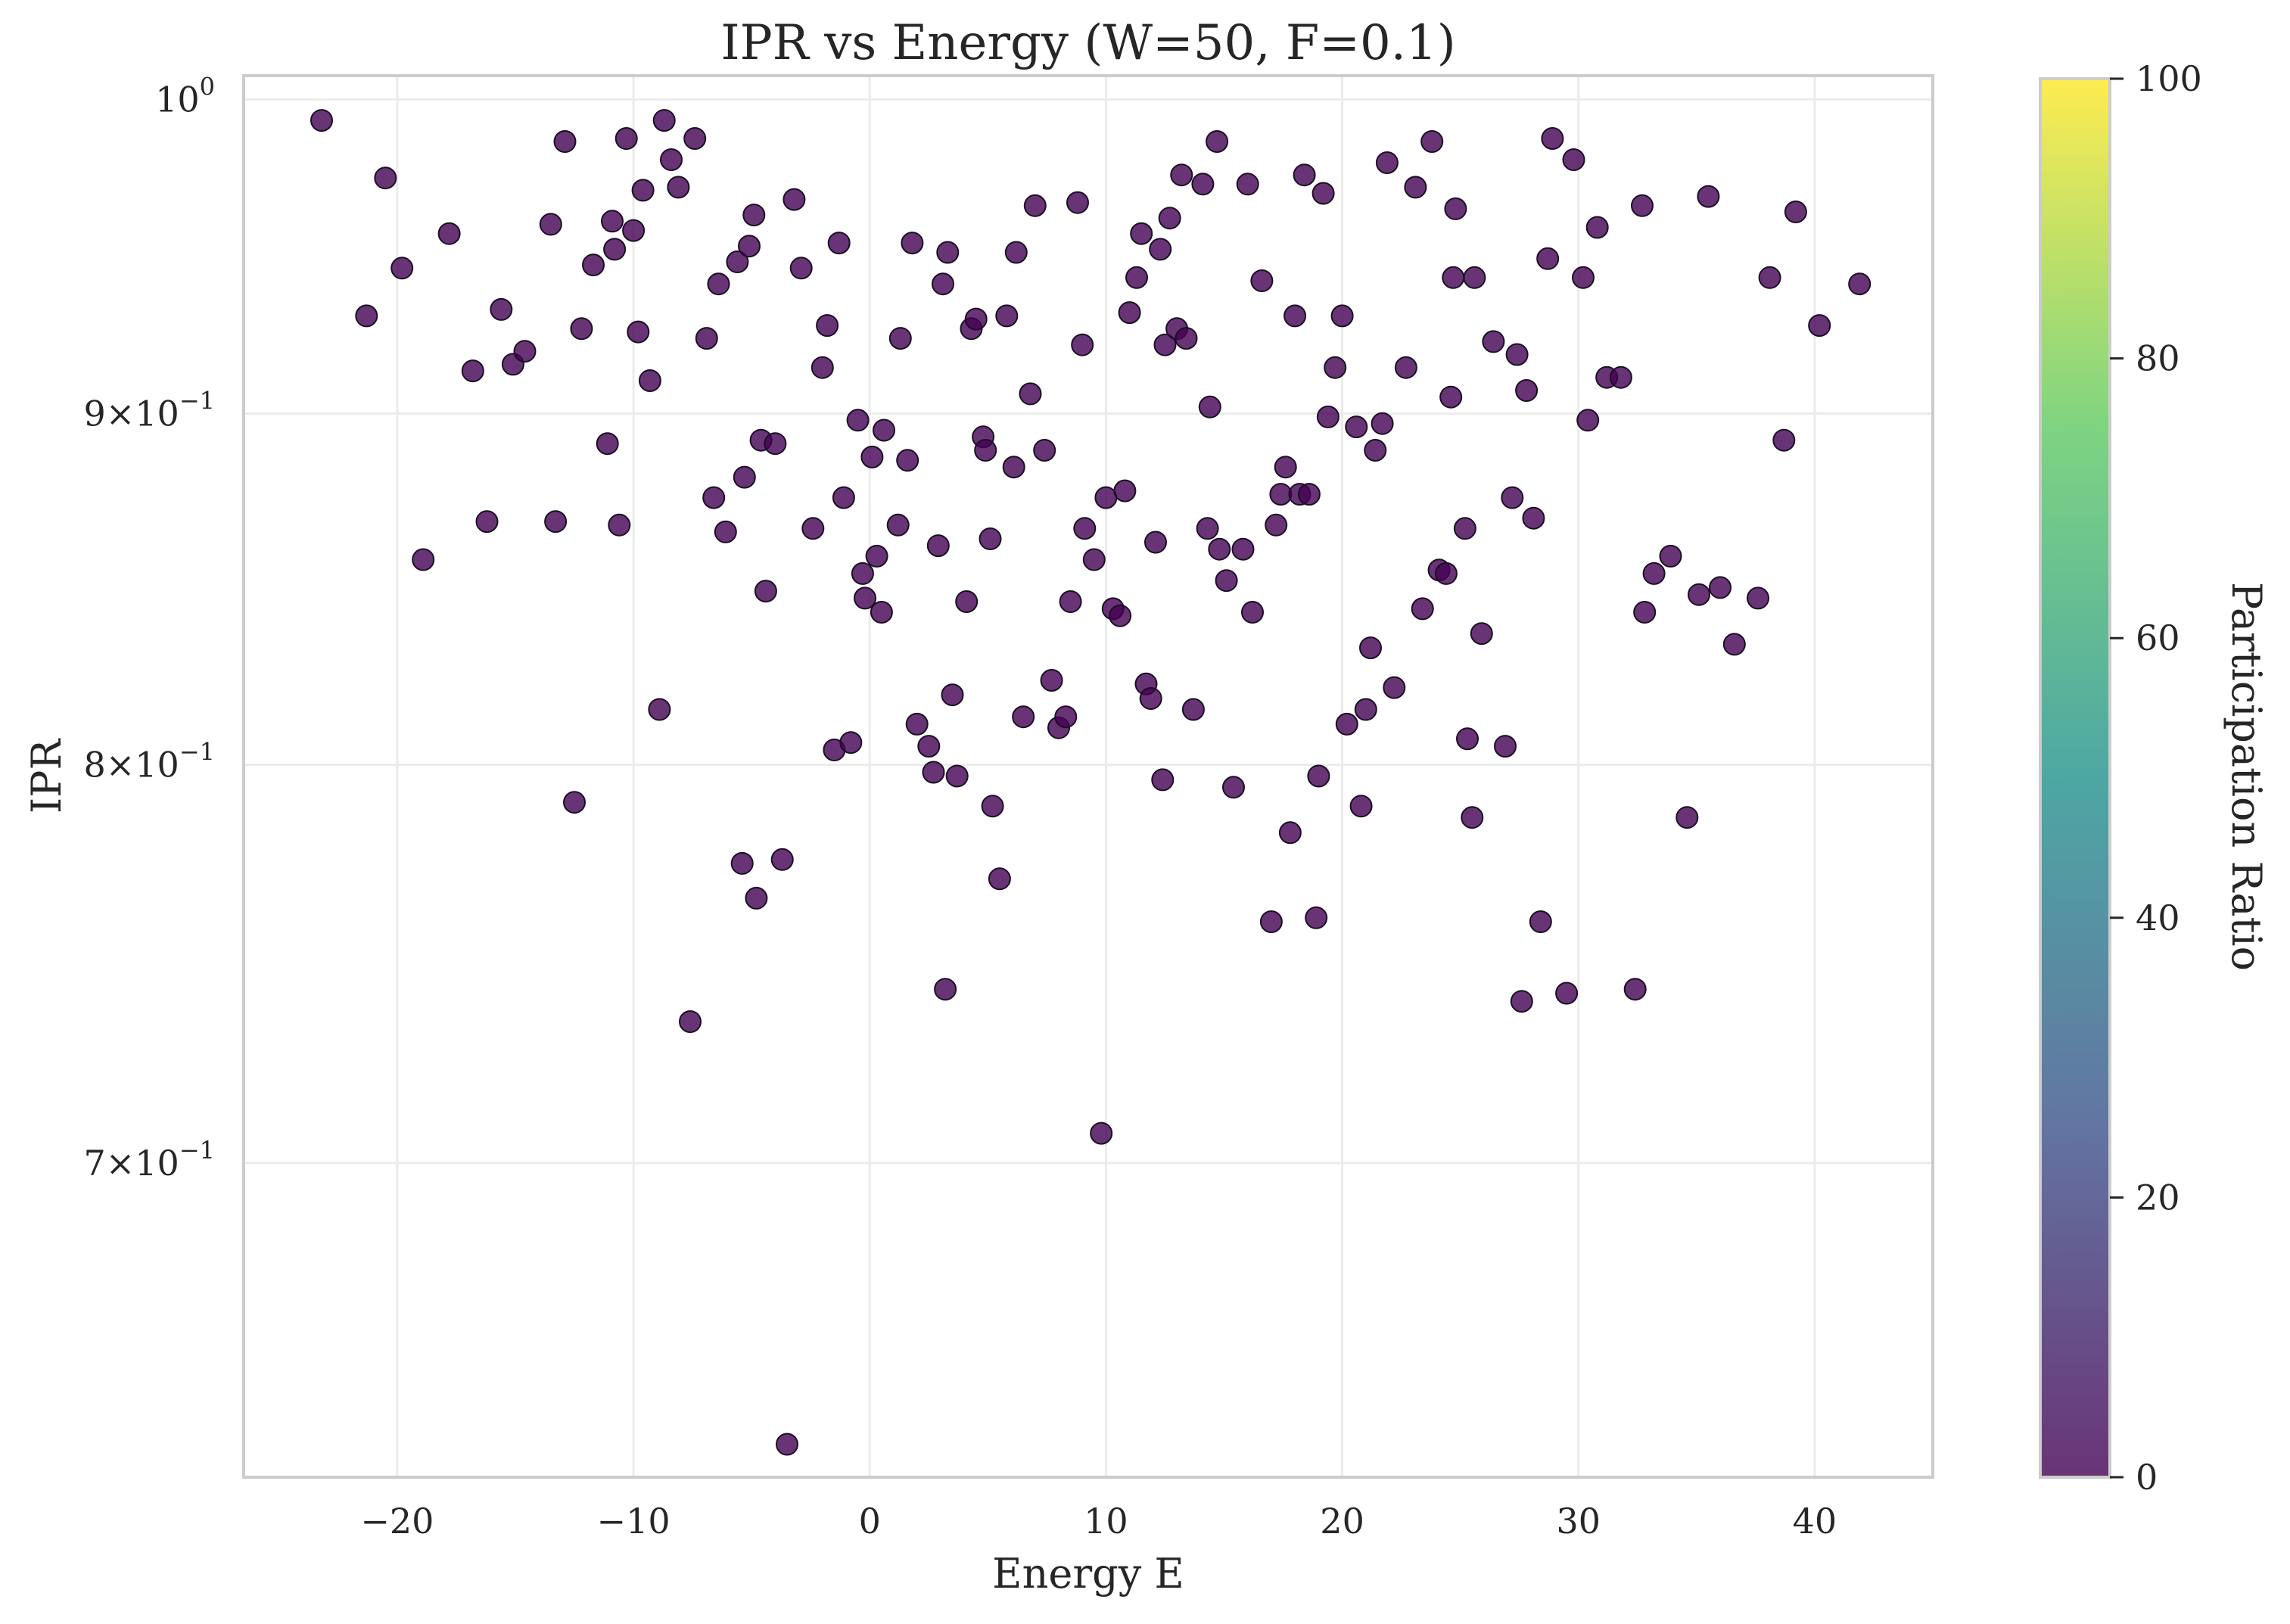 This screenshot has height=1624, width=2290. Describe the element at coordinates (1815, 1521) in the screenshot. I see `x-tick-label: 40` at that location.